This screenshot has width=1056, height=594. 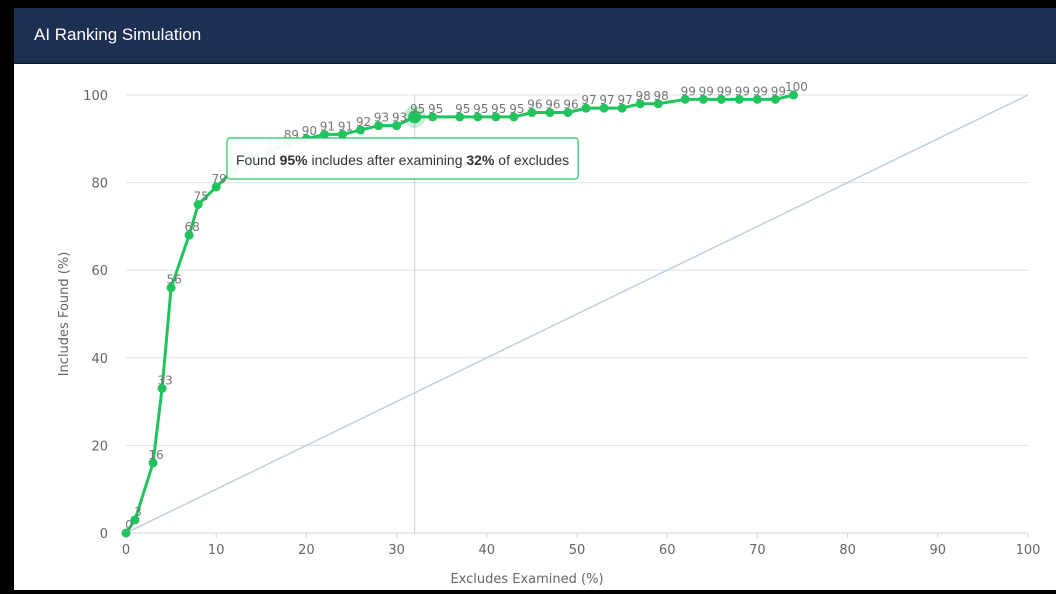 What do you see at coordinates (381, 118) in the screenshot?
I see `point-label-16: 93` at bounding box center [381, 118].